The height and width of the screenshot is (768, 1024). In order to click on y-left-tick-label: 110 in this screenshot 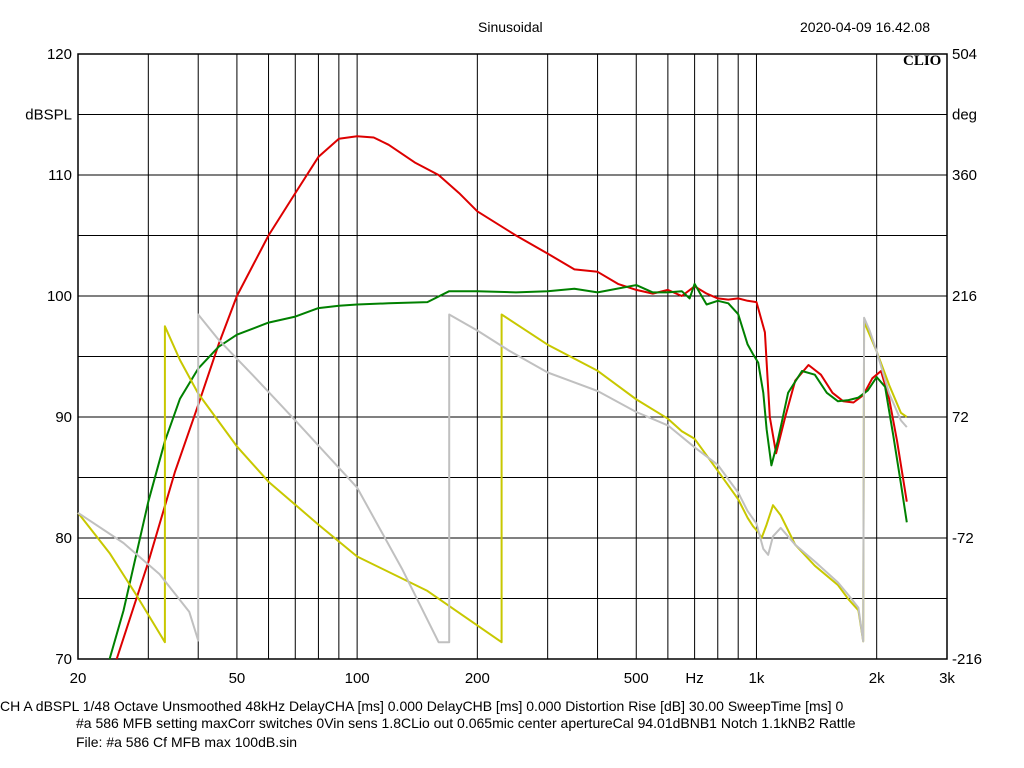, I will do `click(60, 175)`.